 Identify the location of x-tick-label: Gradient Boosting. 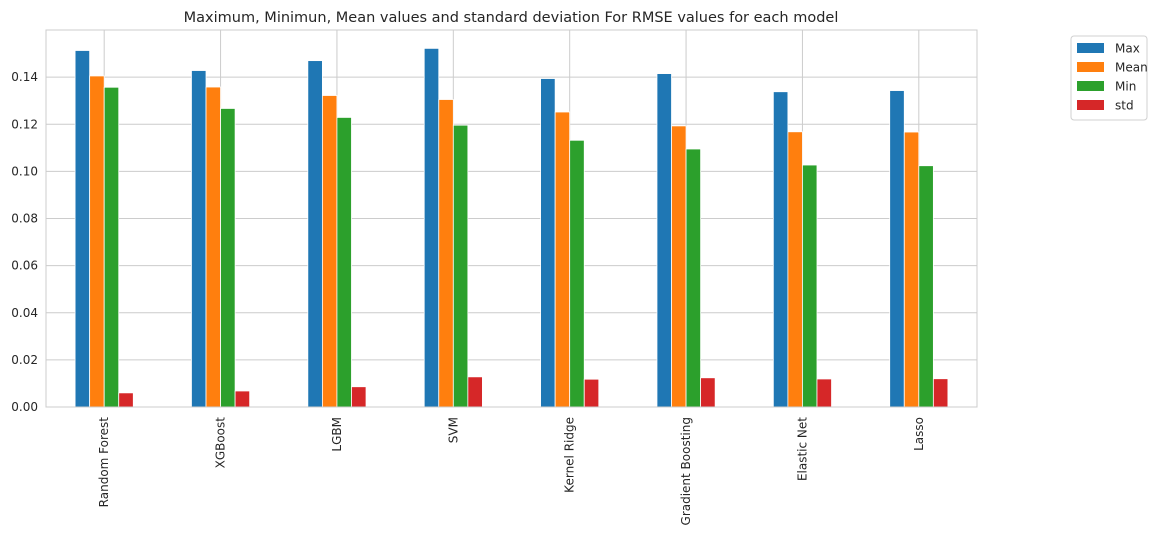
(686, 471).